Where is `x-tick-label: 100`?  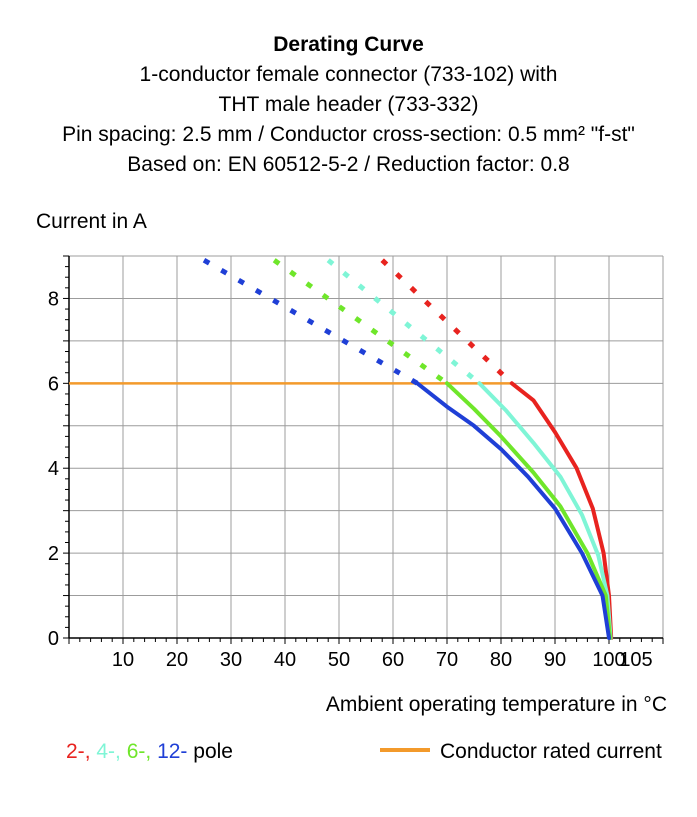
x-tick-label: 100 is located at coordinates (608, 660).